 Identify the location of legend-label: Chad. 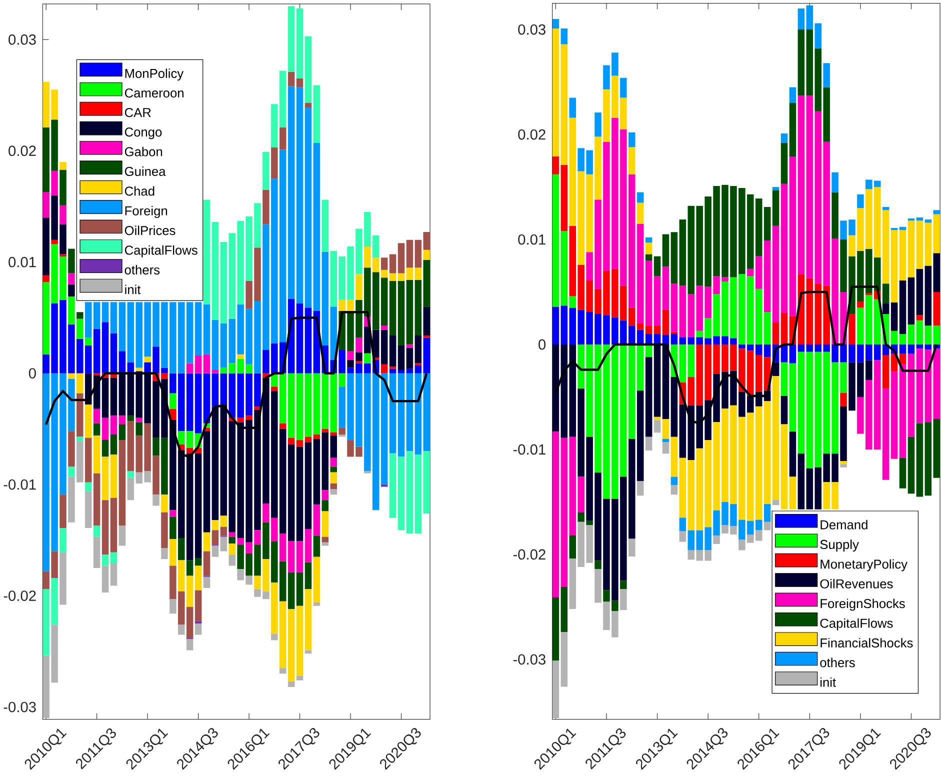
(139, 191).